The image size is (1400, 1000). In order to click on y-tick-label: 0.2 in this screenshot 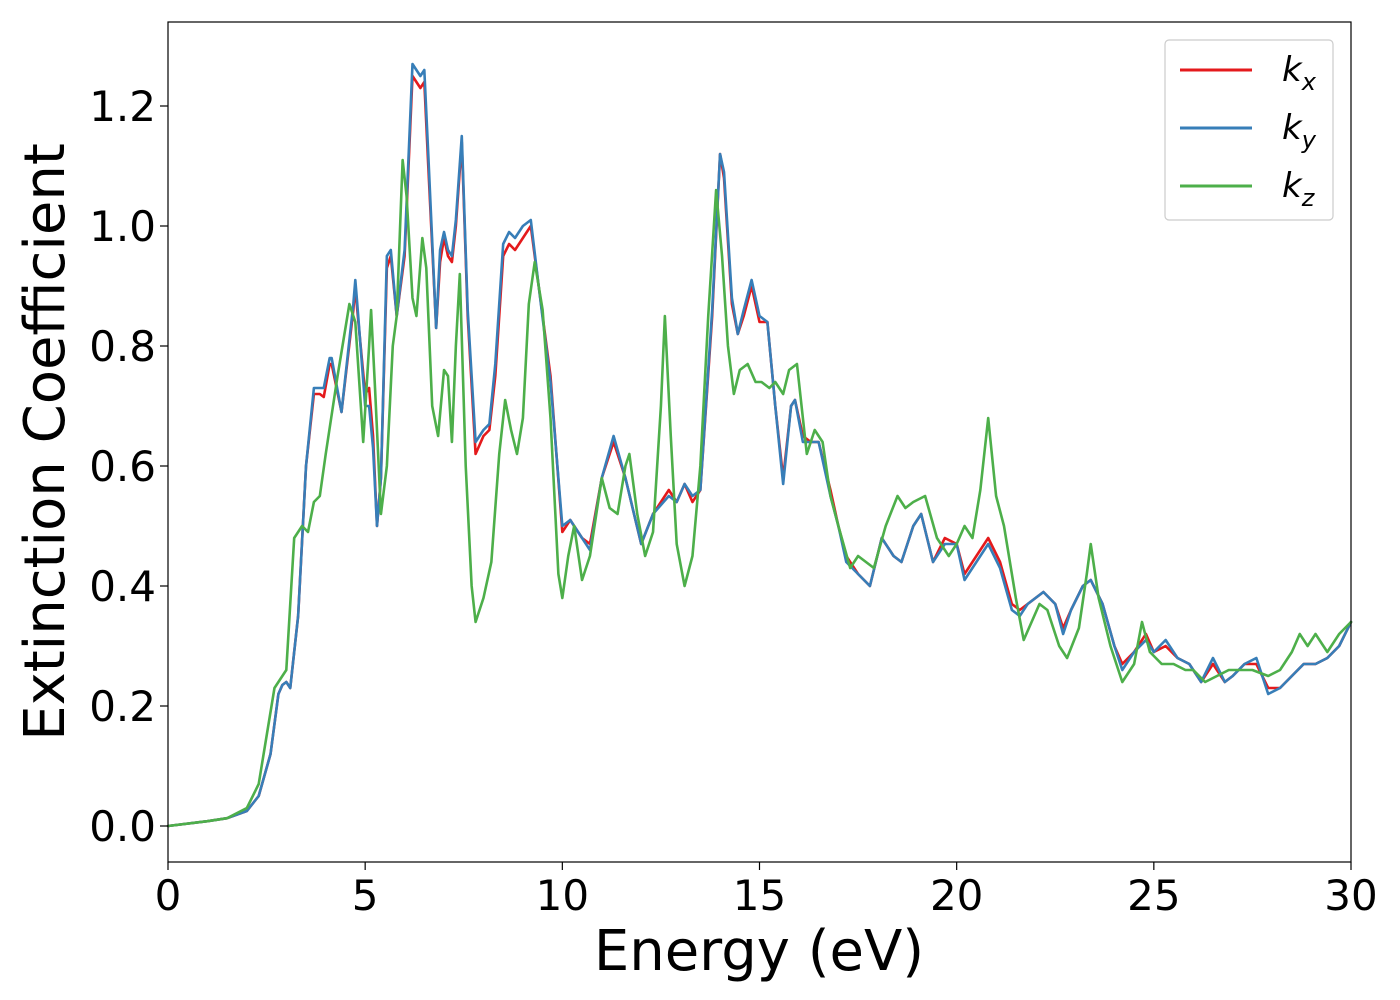, I will do `click(122, 706)`.